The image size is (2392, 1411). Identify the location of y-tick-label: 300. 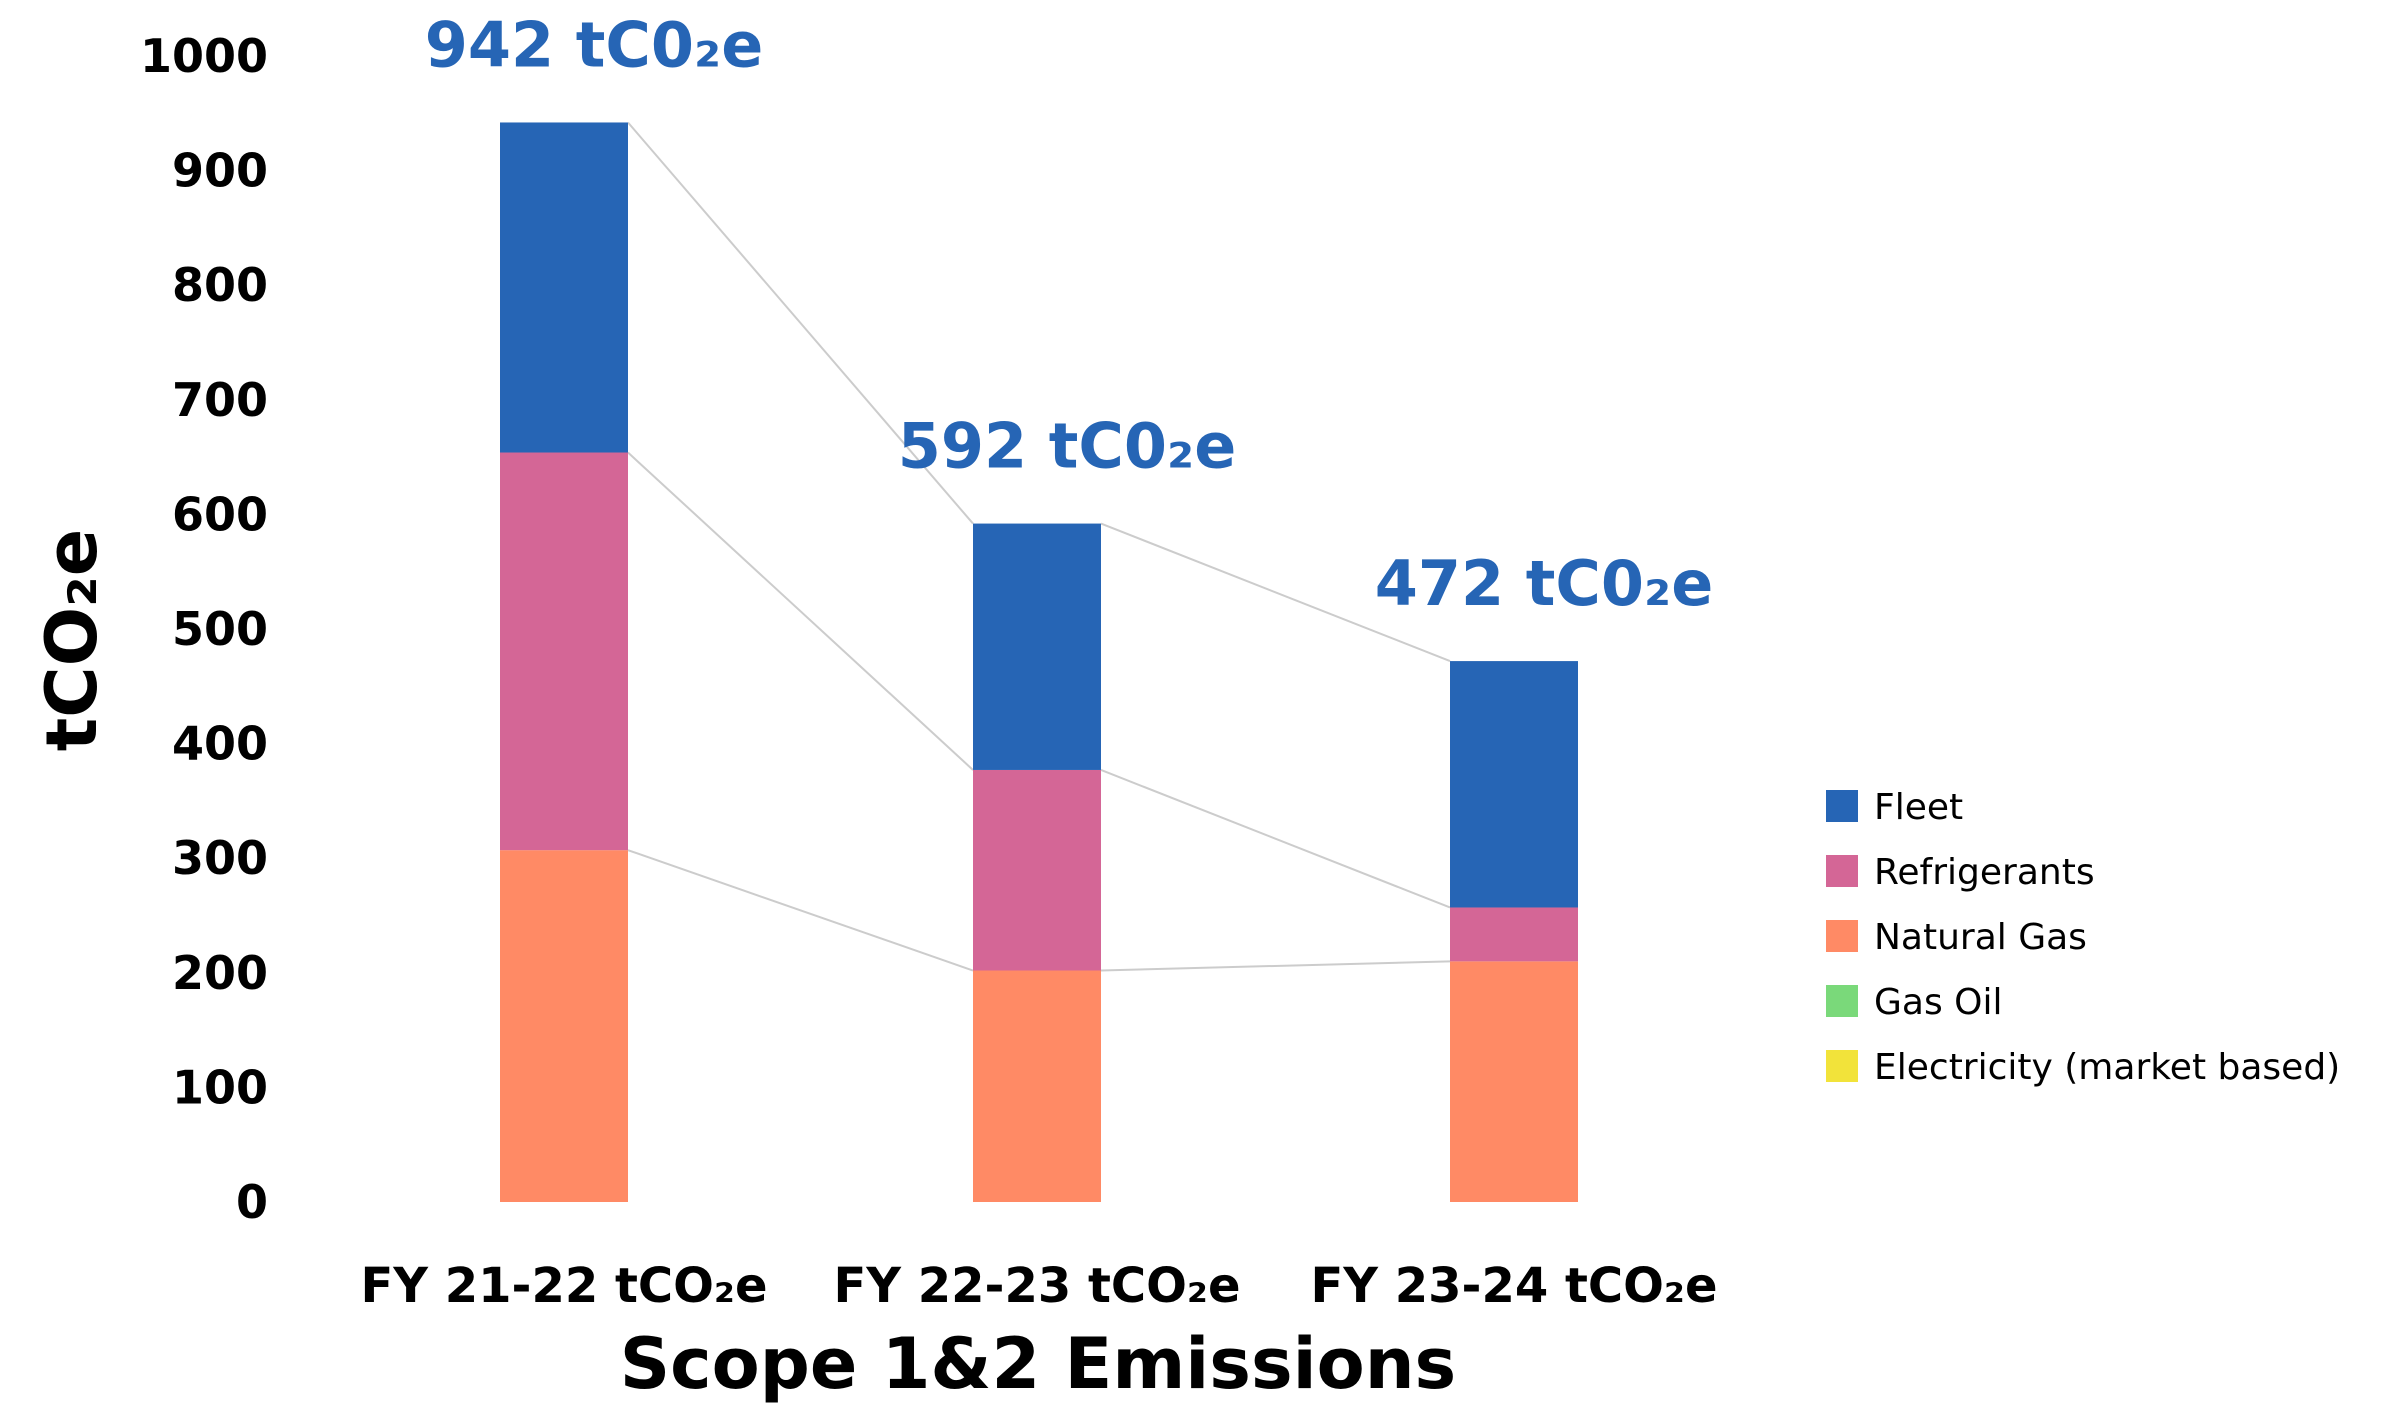
(220, 858).